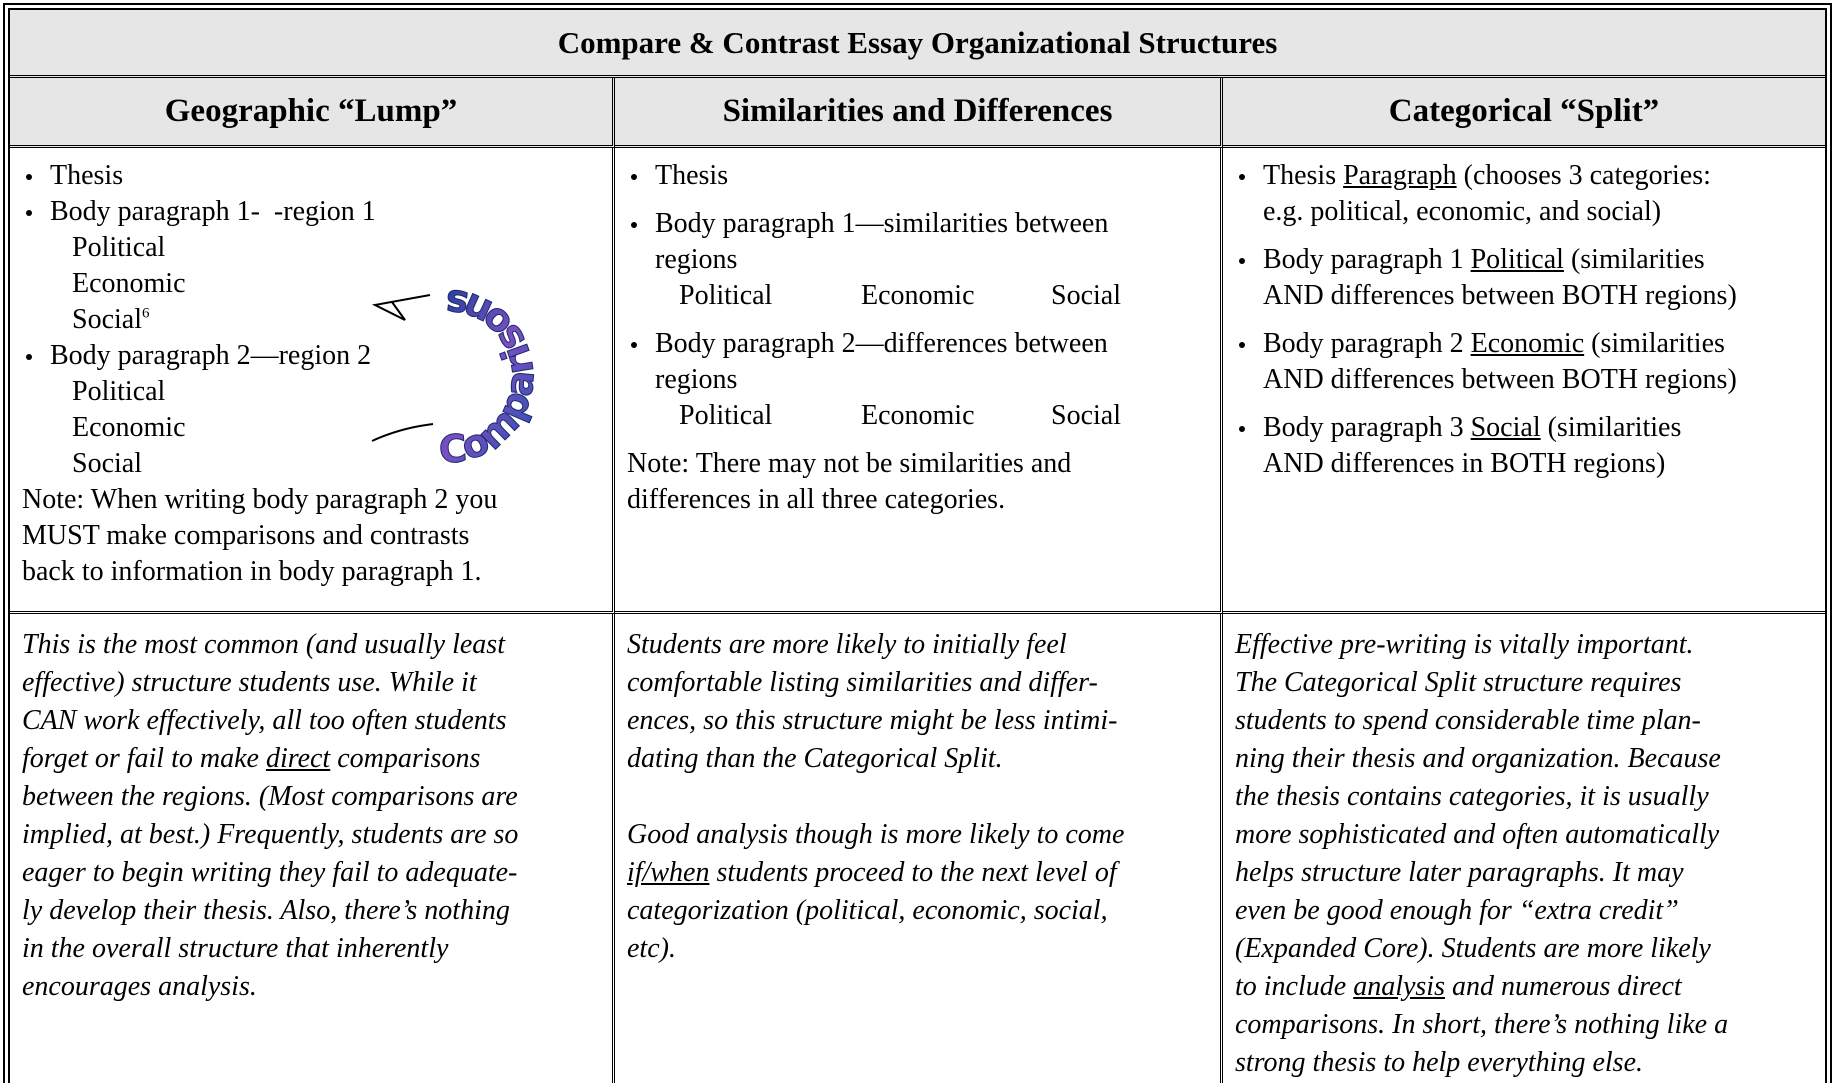 The image size is (1833, 1083). What do you see at coordinates (1367, 259) in the screenshot?
I see `text-run: Body paragraph 1` at bounding box center [1367, 259].